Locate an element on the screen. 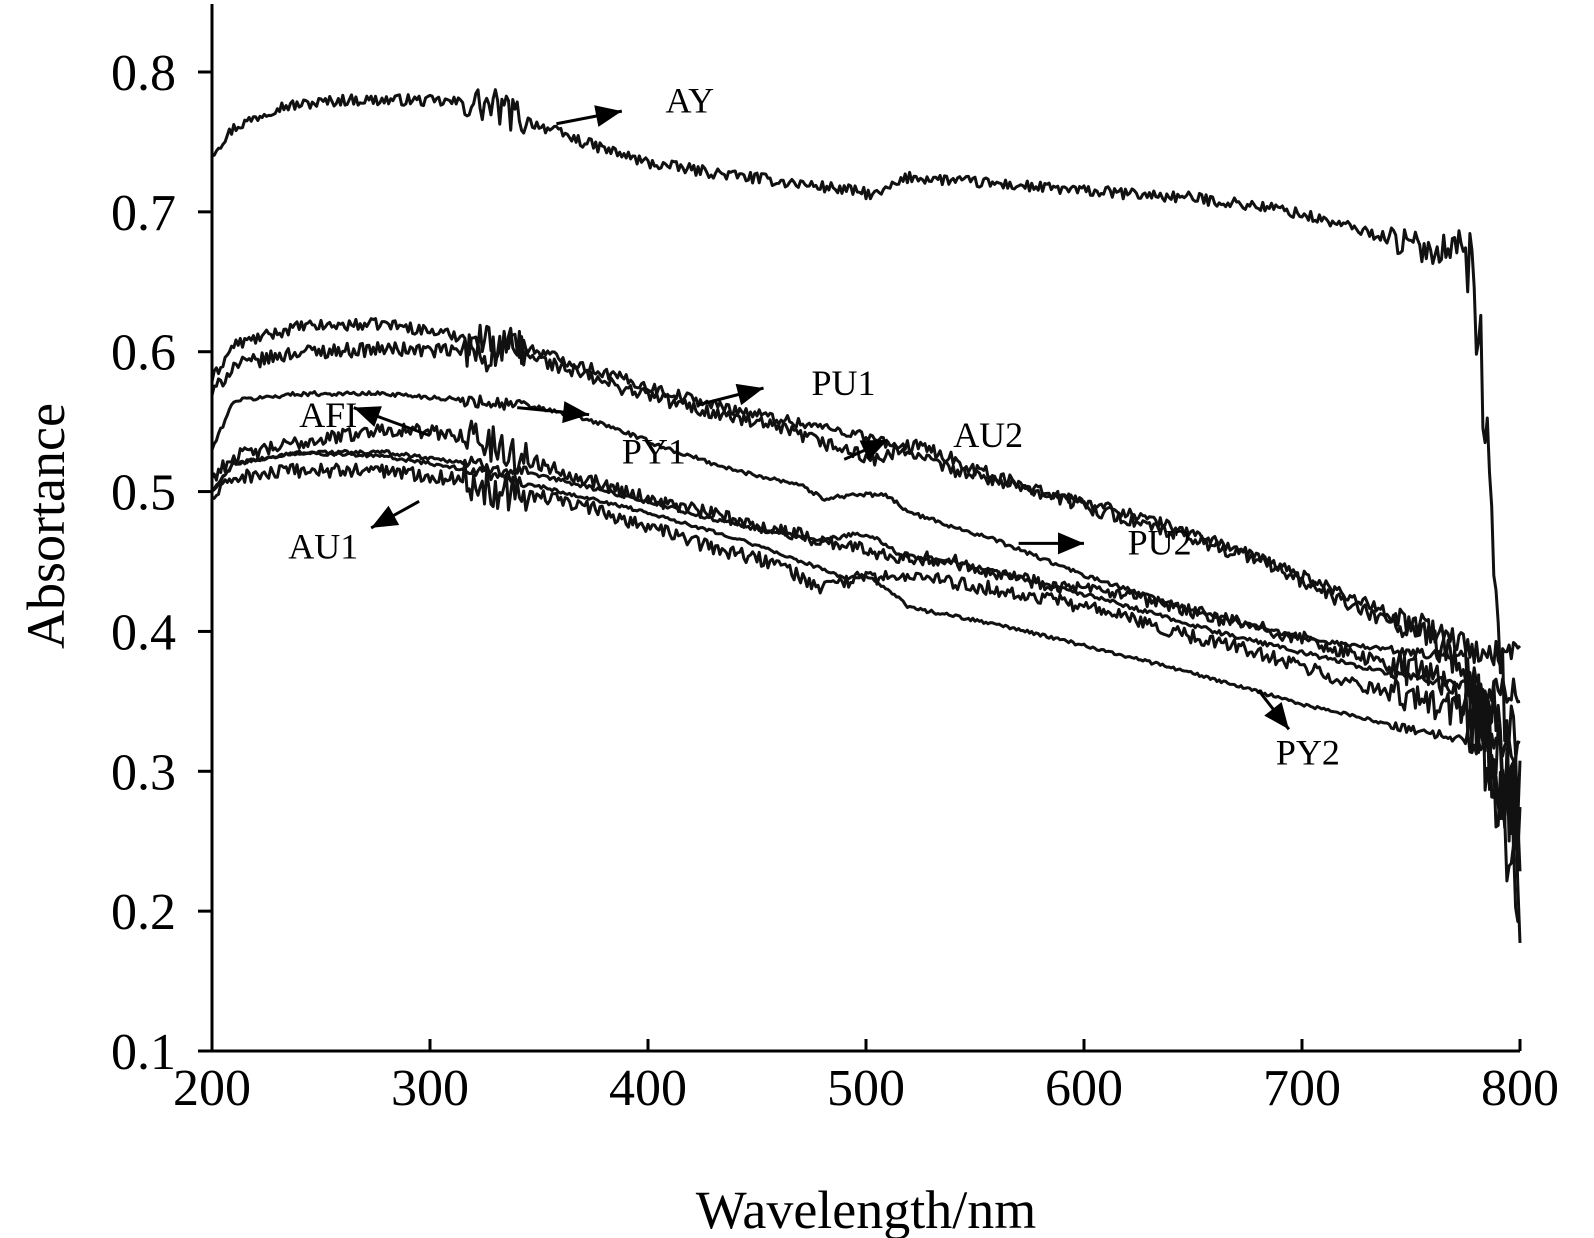  y-tick-label: 0.4 is located at coordinates (143, 632).